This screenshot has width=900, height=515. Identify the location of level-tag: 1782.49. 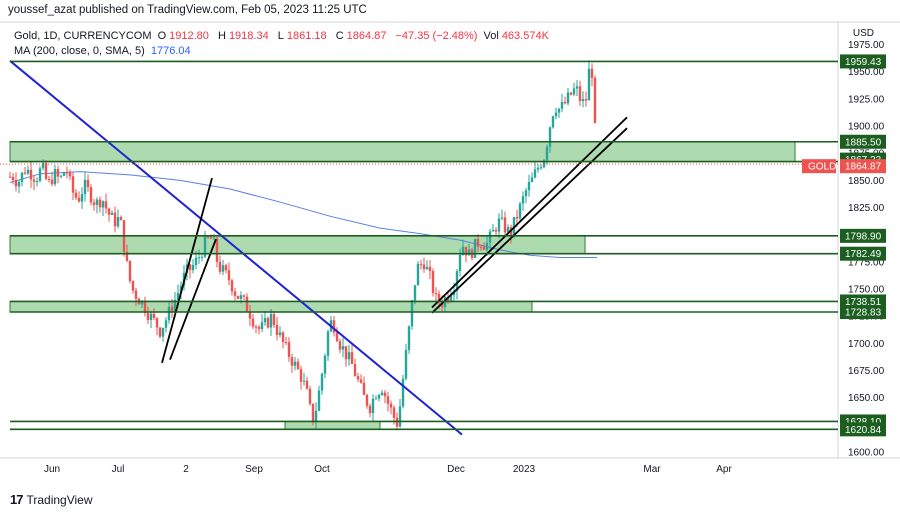
(863, 253).